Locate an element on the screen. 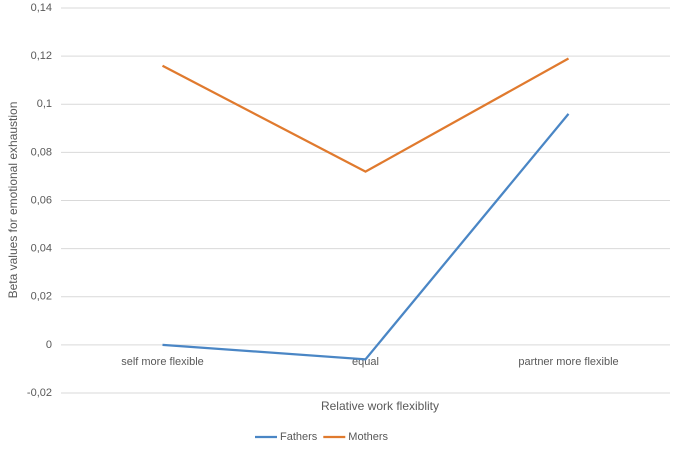 This screenshot has width=677, height=449. y-tick-label: 0,04 is located at coordinates (41, 249).